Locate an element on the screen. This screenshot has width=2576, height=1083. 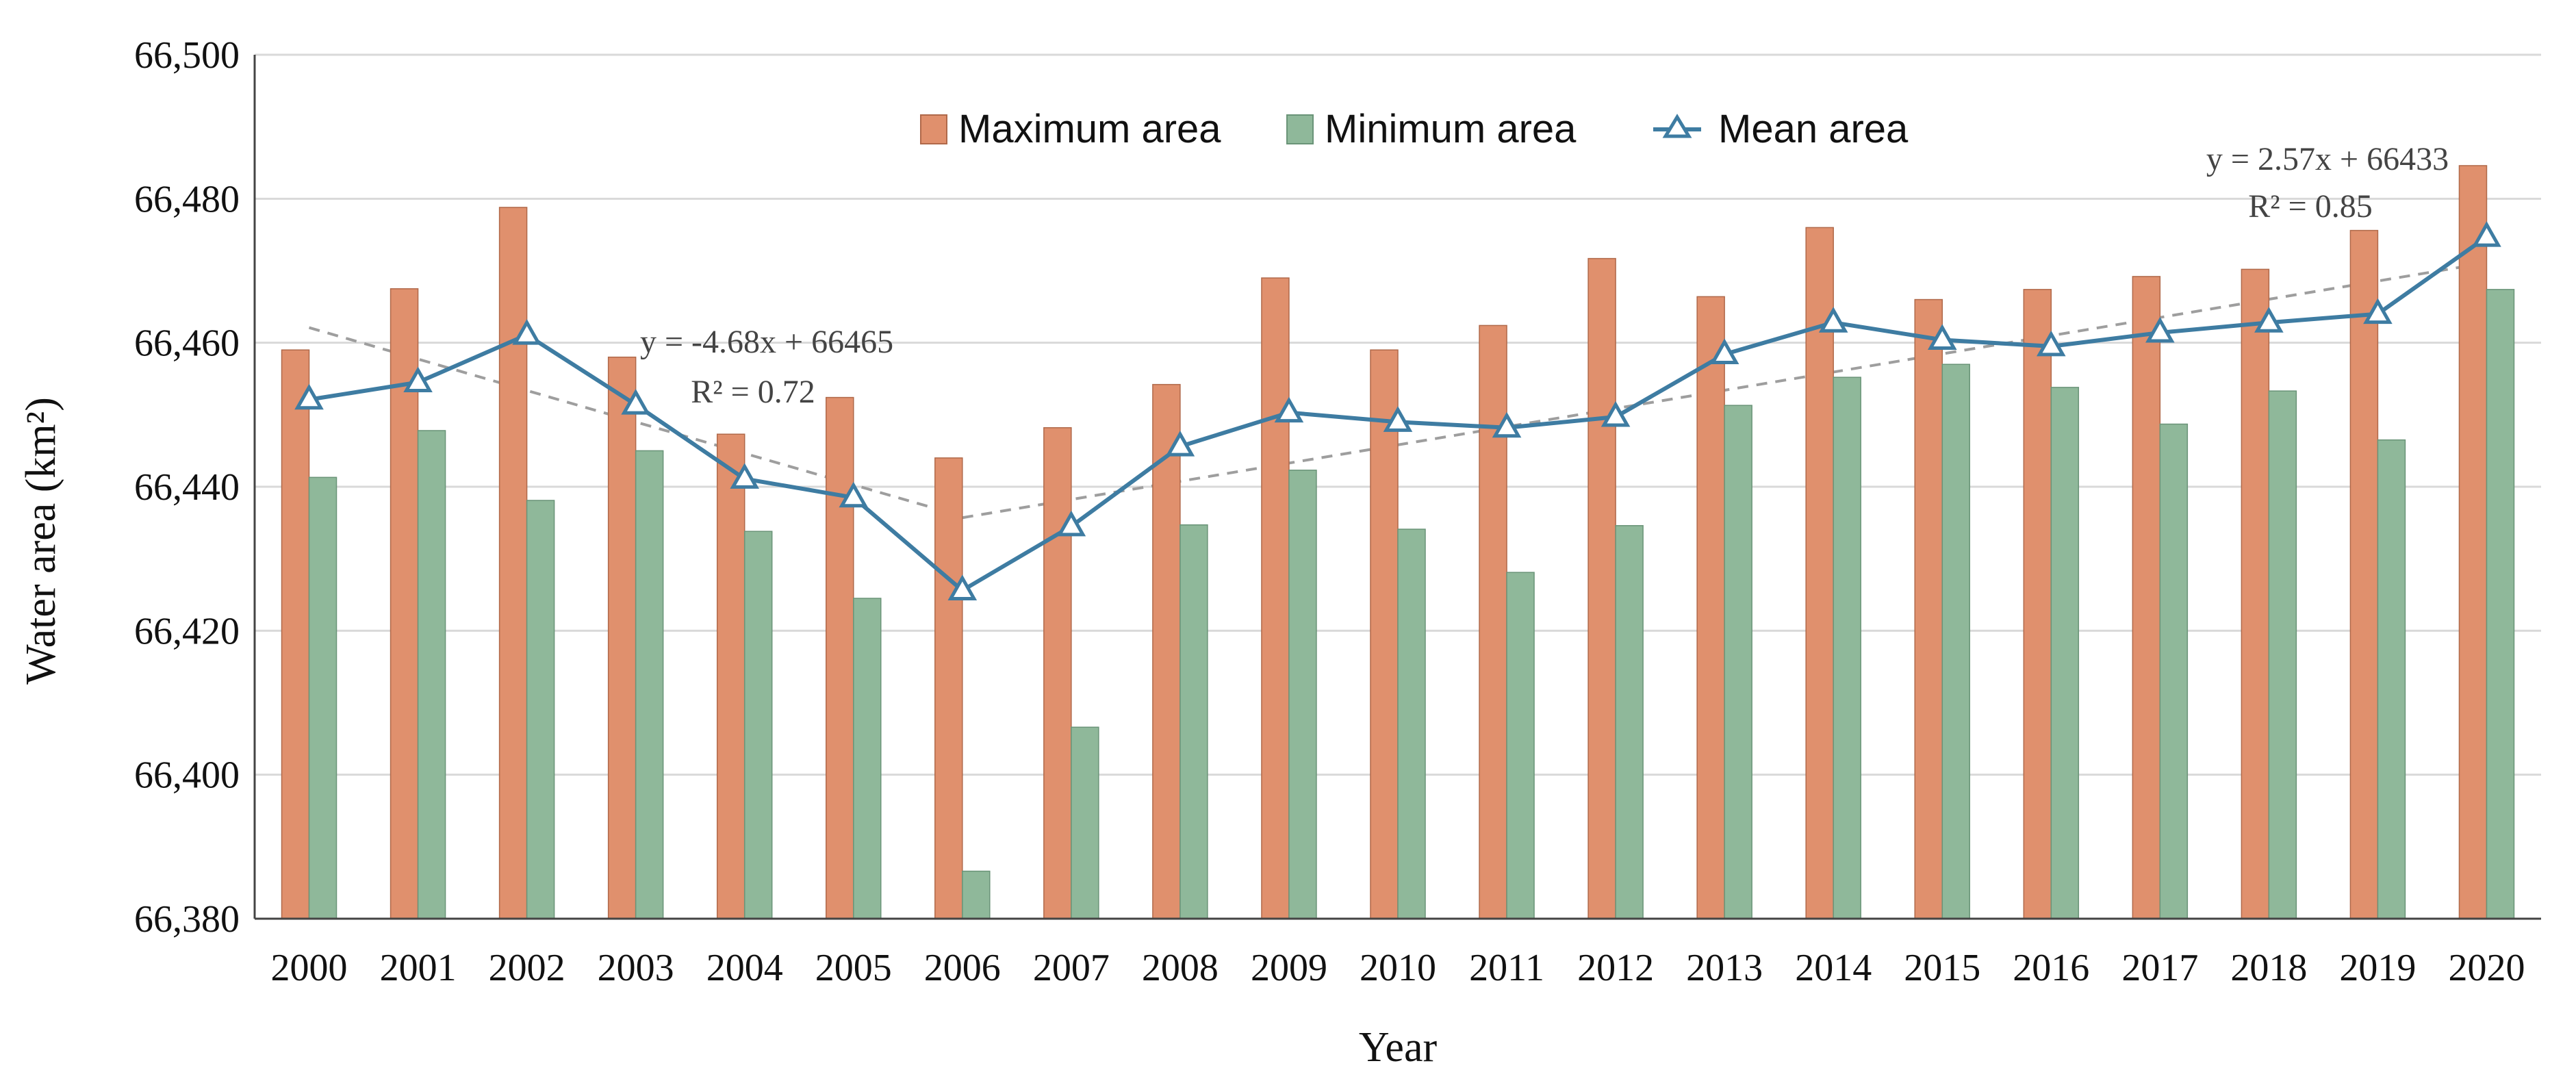
x-tick-label: 2000 is located at coordinates (309, 968).